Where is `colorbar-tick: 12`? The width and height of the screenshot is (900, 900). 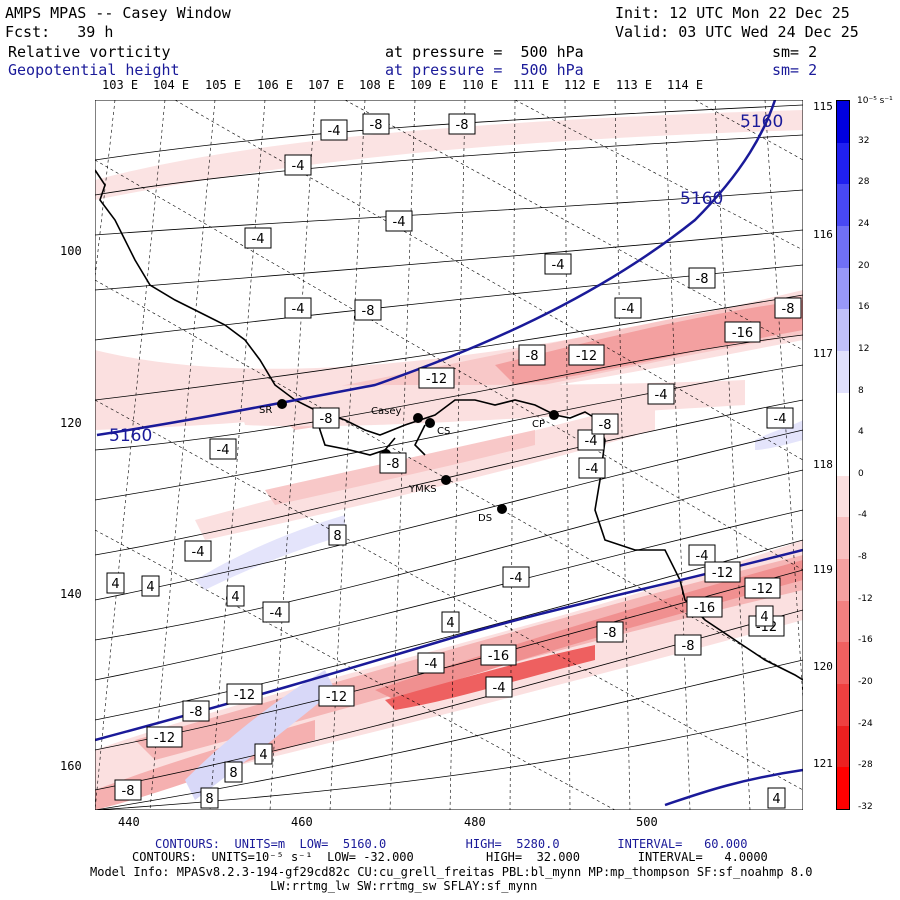
colorbar-tick: 12 is located at coordinates (864, 348).